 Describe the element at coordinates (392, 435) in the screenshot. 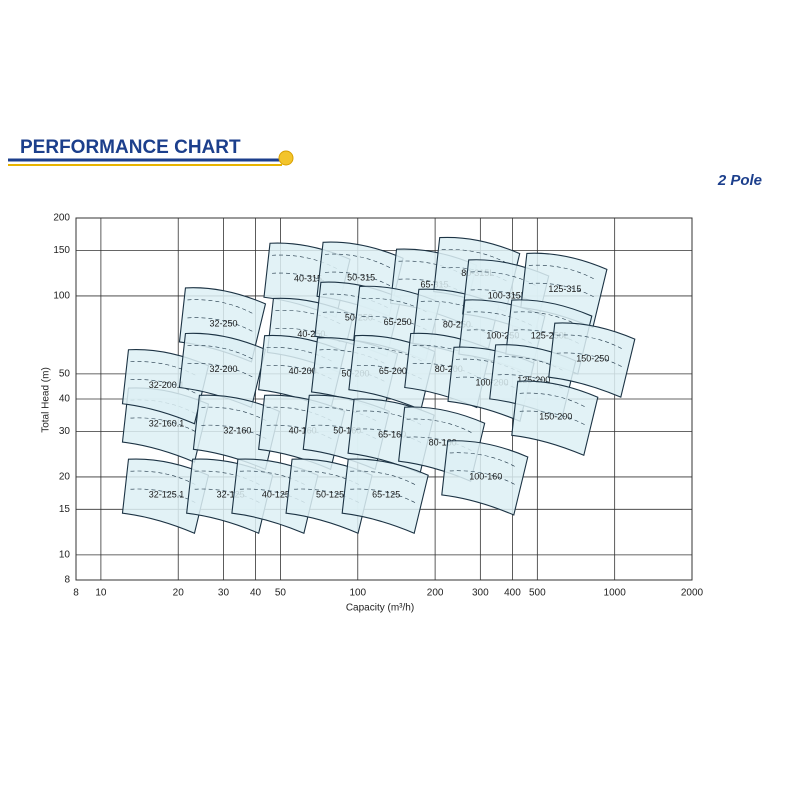

I see `region-label: 65-160` at that location.